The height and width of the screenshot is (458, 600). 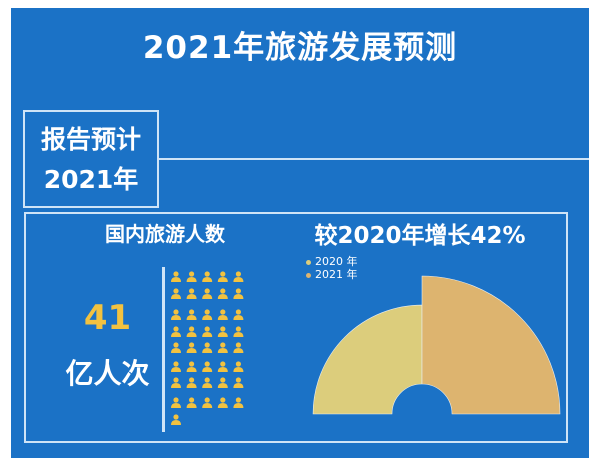 What do you see at coordinates (420, 236) in the screenshot?
I see `growth-heading: 较2020年增长42%` at bounding box center [420, 236].